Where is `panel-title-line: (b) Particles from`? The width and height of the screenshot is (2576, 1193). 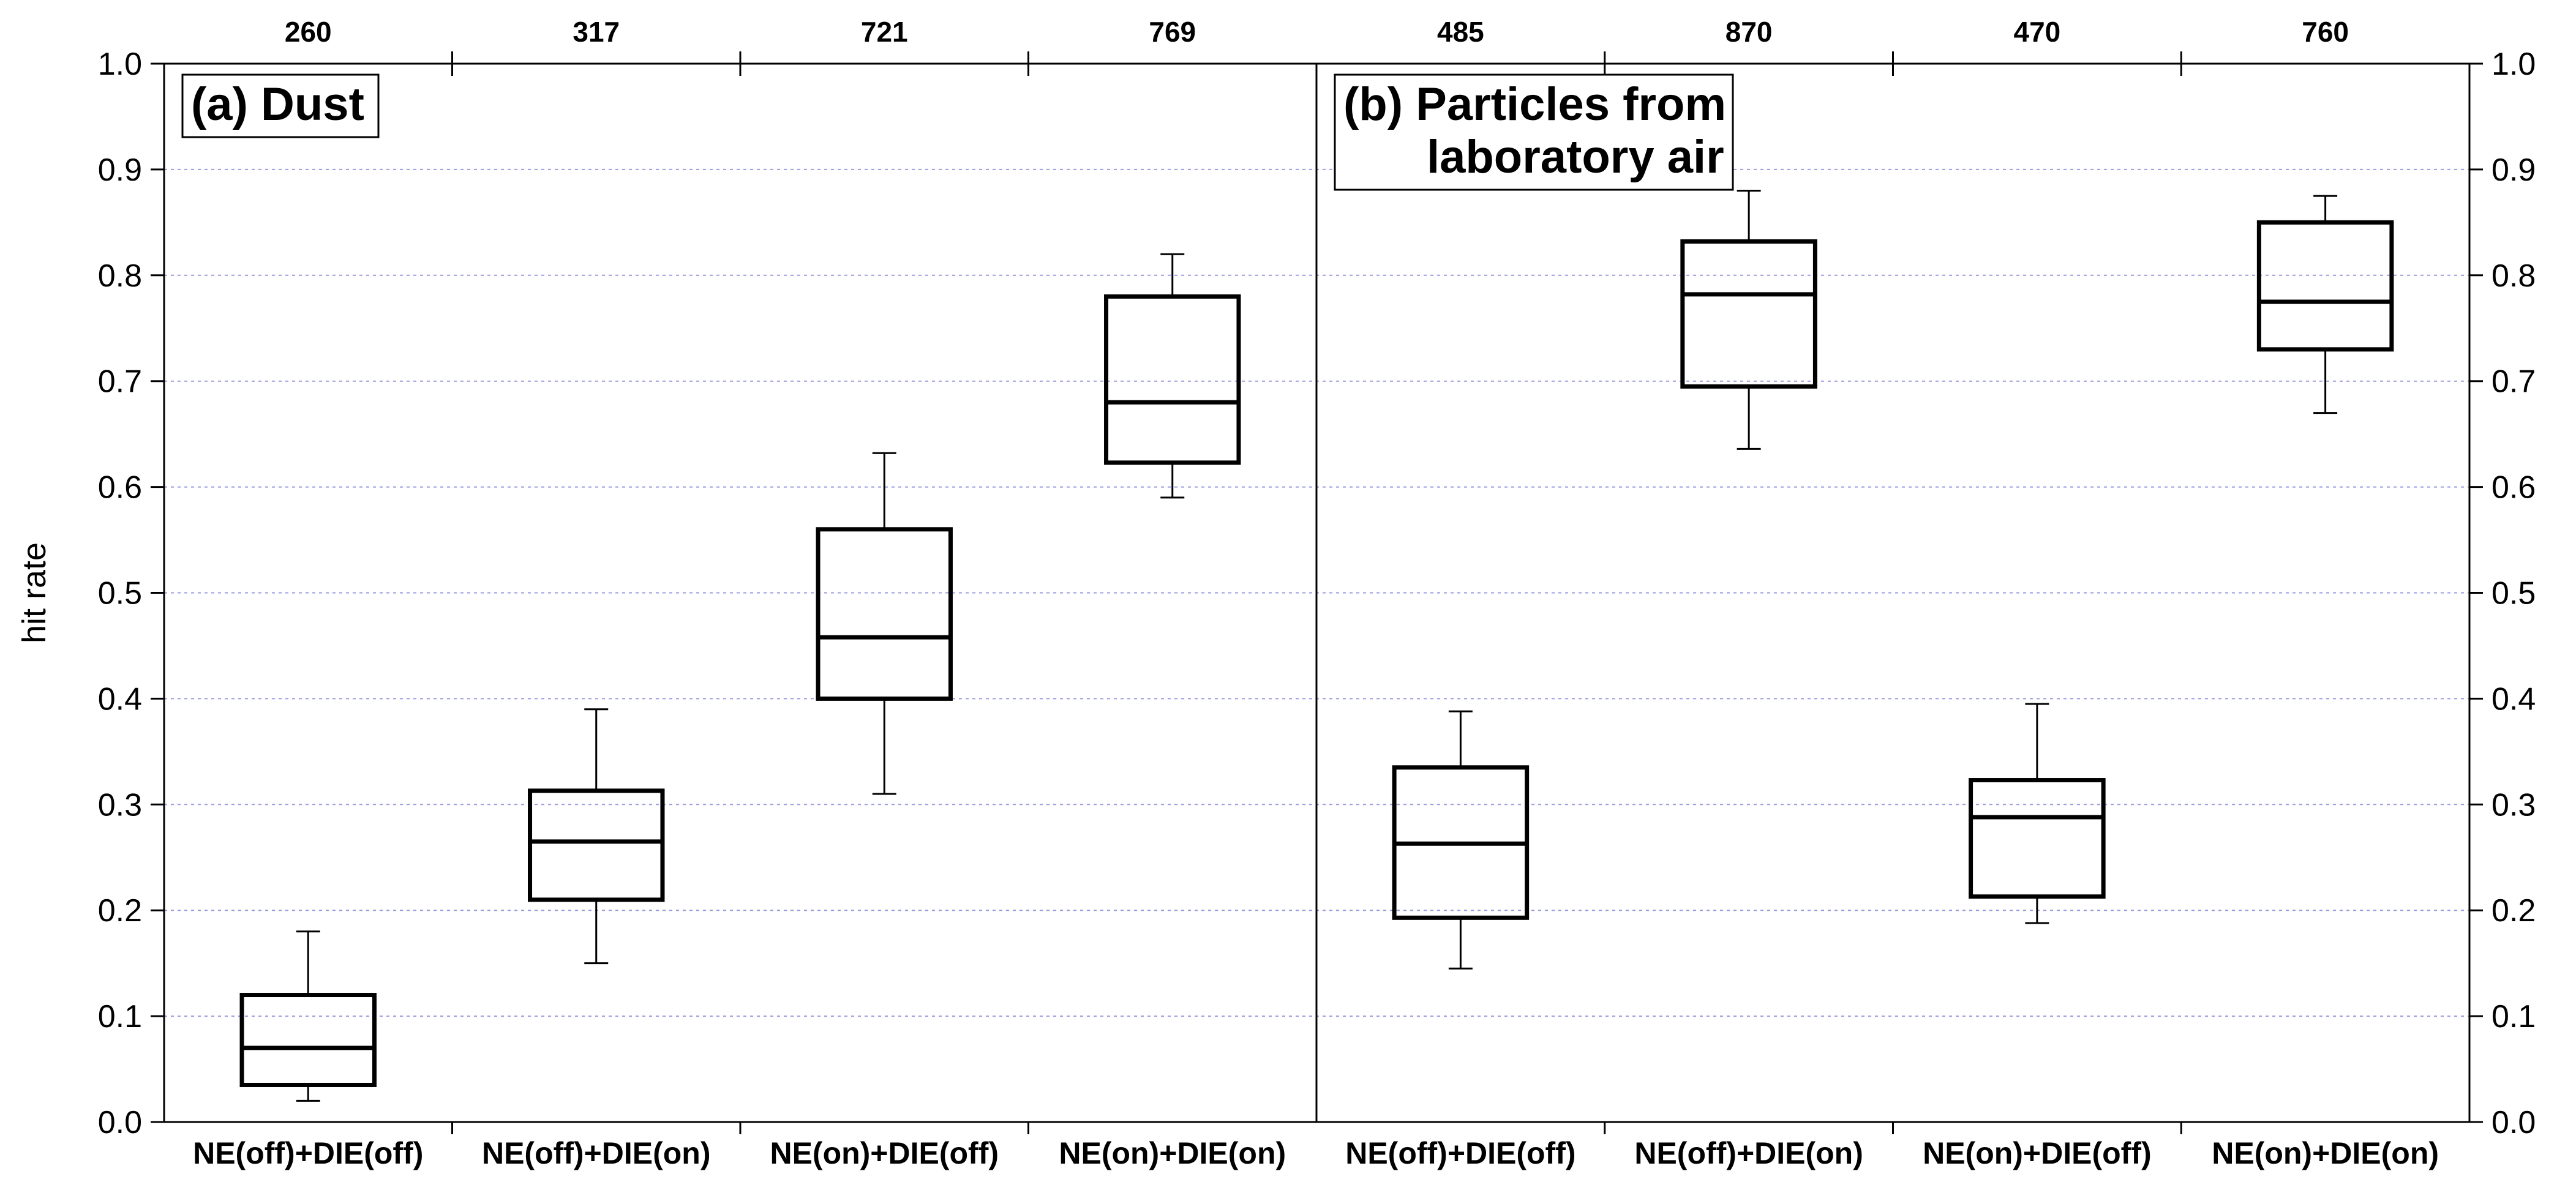 panel-title-line: (b) Particles from is located at coordinates (1534, 104).